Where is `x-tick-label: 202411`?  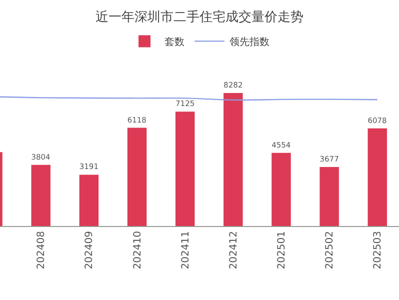 x-tick-label: 202411 is located at coordinates (186, 250).